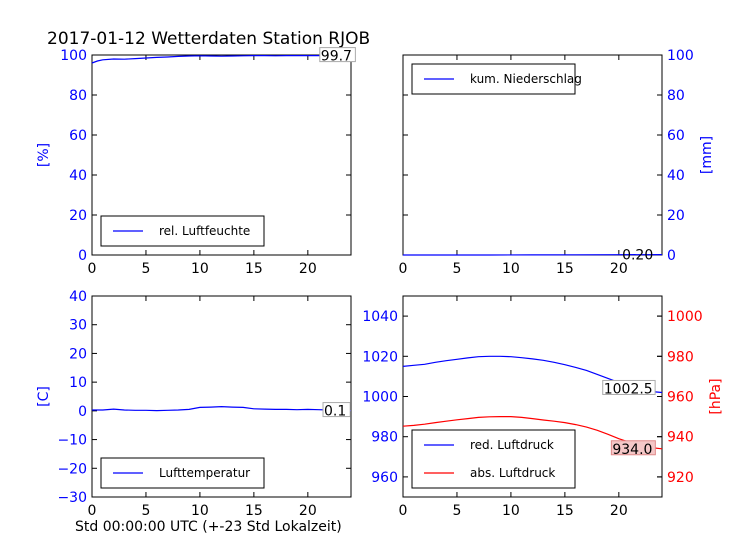 The width and height of the screenshot is (736, 552). I want to click on figure-title: 2017-01-12 Wetterdaten Station RJOB, so click(208, 39).